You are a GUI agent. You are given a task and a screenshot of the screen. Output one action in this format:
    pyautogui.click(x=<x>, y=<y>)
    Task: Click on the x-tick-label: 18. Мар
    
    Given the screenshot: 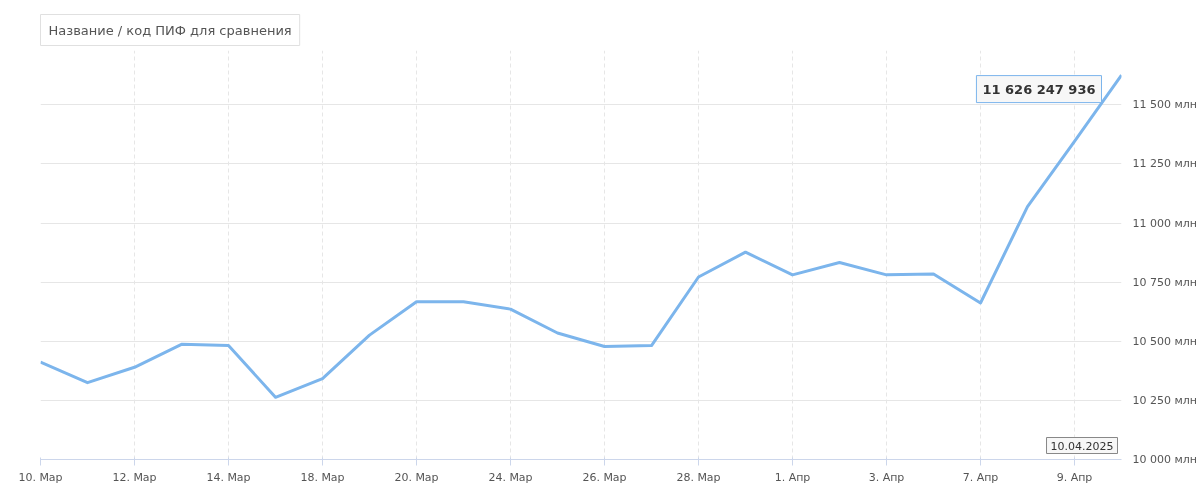 What is the action you would take?
    pyautogui.click(x=322, y=477)
    